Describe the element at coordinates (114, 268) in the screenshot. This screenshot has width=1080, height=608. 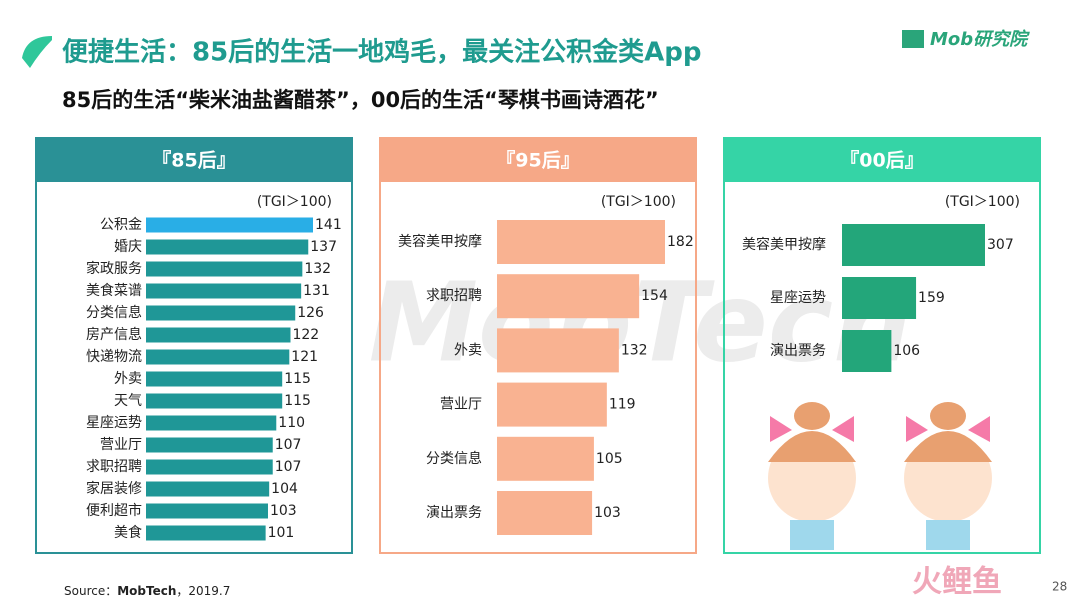
I see `category-label: 家政服务` at that location.